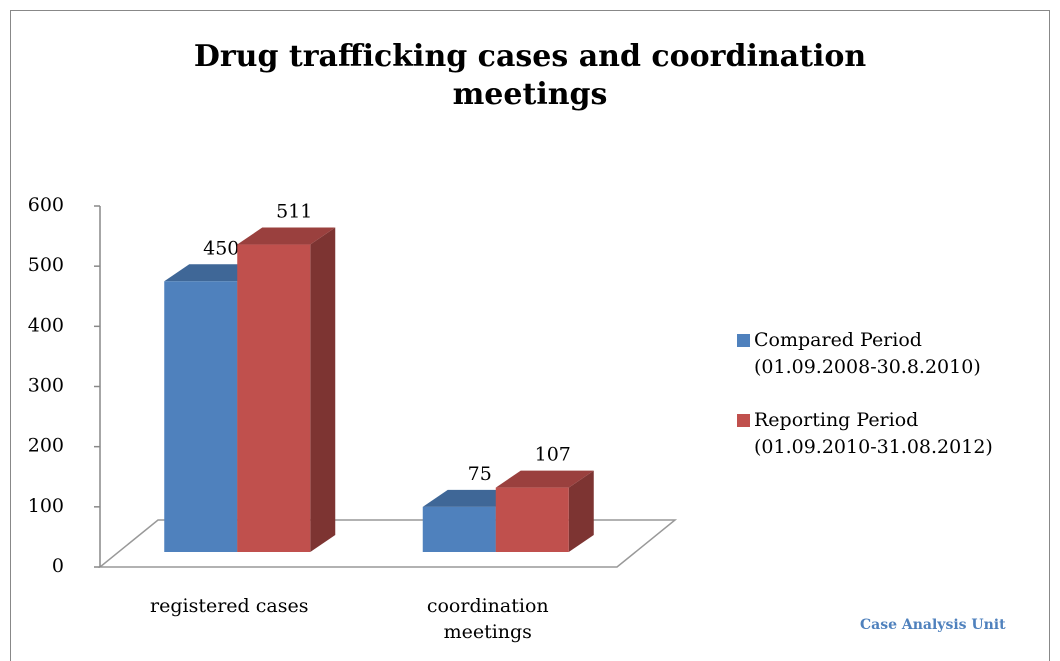 Image resolution: width=1060 pixels, height=661 pixels. Describe the element at coordinates (46, 265) in the screenshot. I see `y-tick-label: 500` at that location.